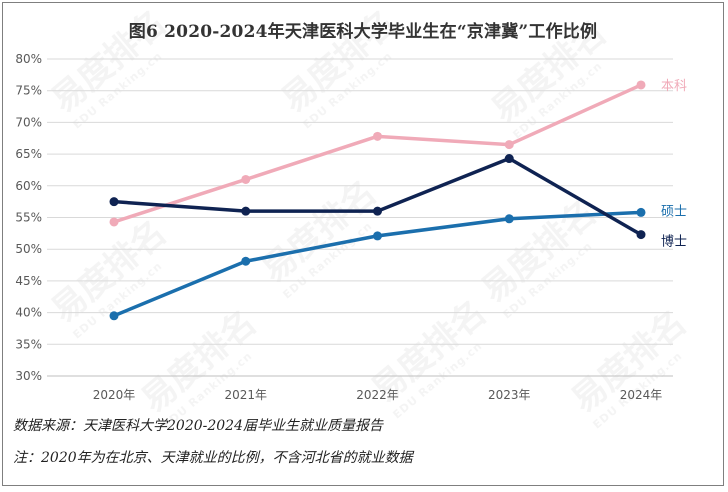 The height and width of the screenshot is (492, 728). I want to click on data-source-note: 数据来源：天津医科大学2020-2024届毕业生就业质量报告, so click(198, 426).